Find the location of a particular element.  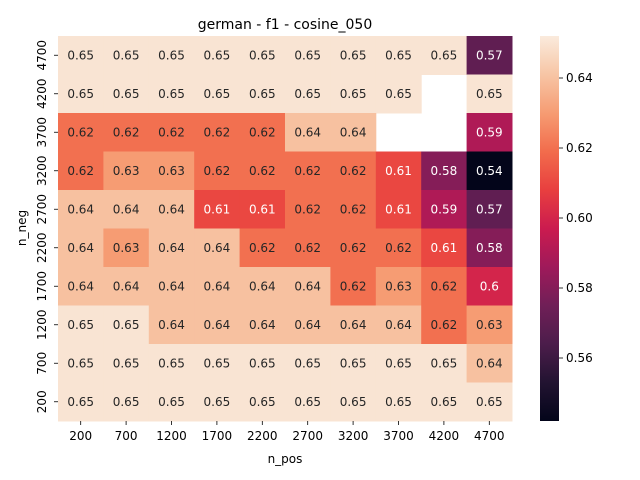

x-tick-label: 3200 is located at coordinates (353, 436).